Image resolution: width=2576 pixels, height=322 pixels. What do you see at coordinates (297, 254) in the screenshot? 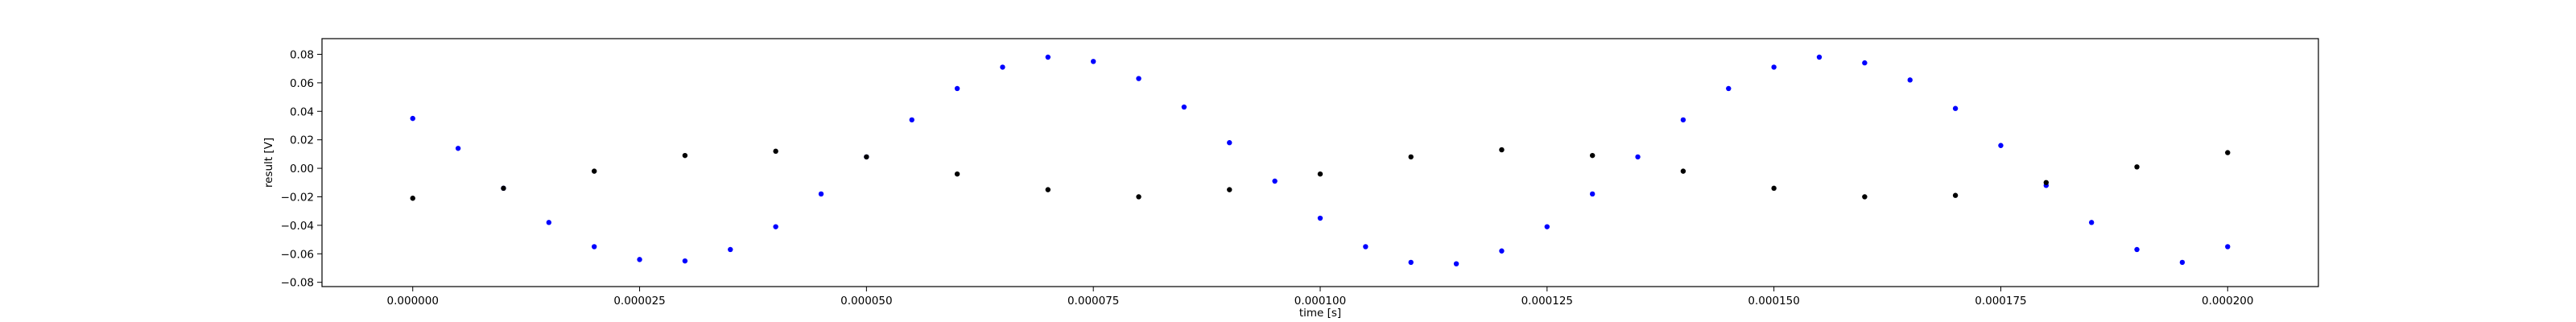
I see `y-tick-label: −0.06` at bounding box center [297, 254].